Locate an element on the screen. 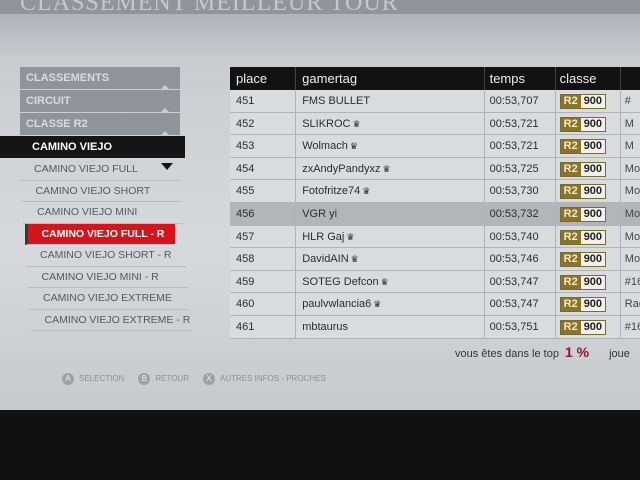  header-temps: temps is located at coordinates (520, 78).